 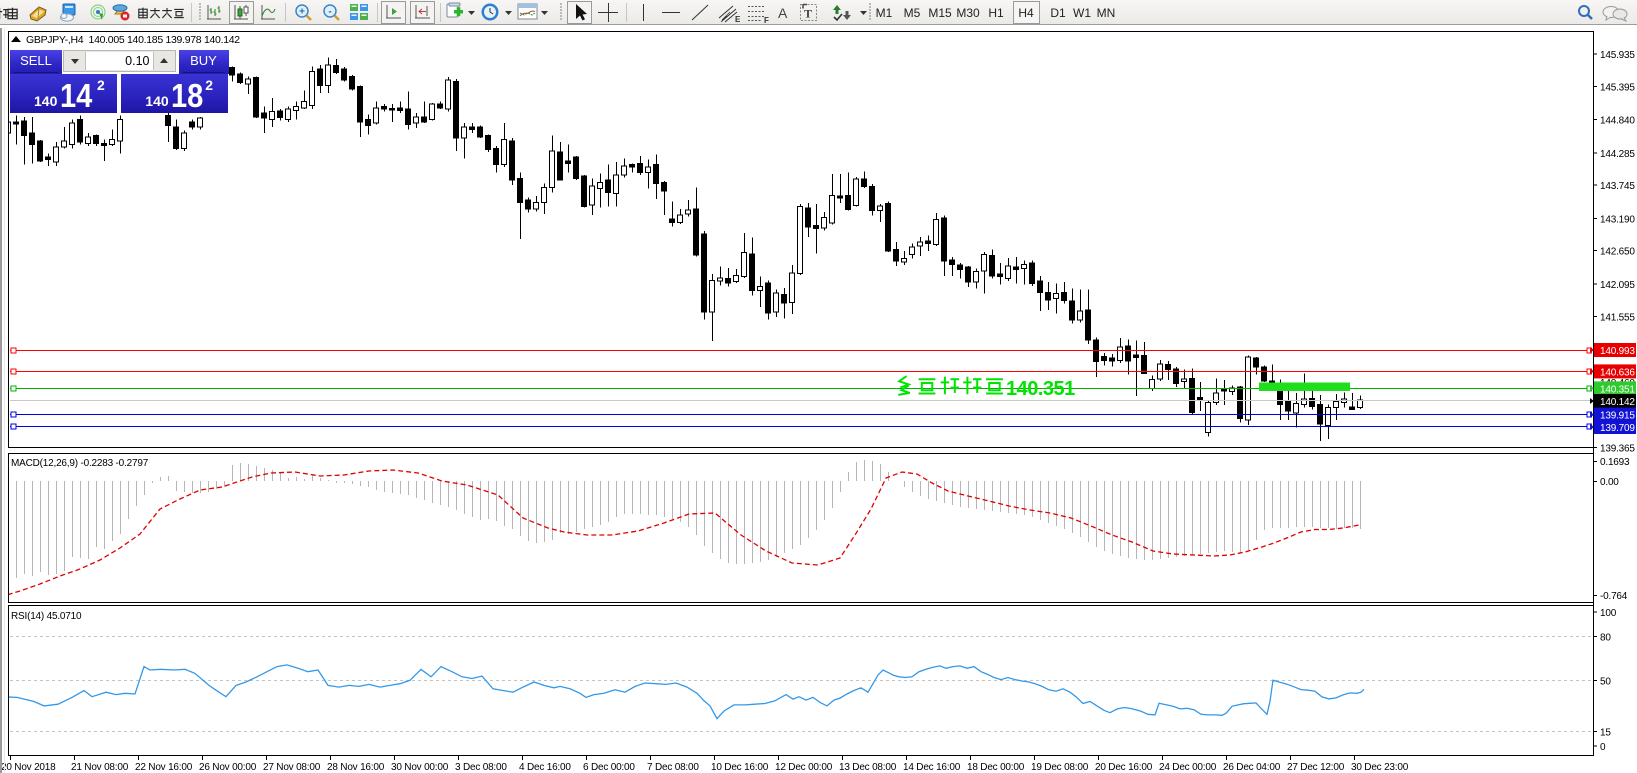 I want to click on svg-text: 20 Dec 16:00, so click(x=1124, y=767).